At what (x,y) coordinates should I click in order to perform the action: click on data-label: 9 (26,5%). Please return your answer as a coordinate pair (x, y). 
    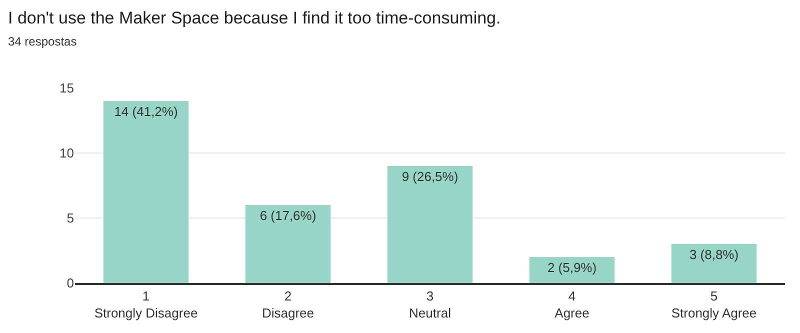
    Looking at the image, I should click on (430, 176).